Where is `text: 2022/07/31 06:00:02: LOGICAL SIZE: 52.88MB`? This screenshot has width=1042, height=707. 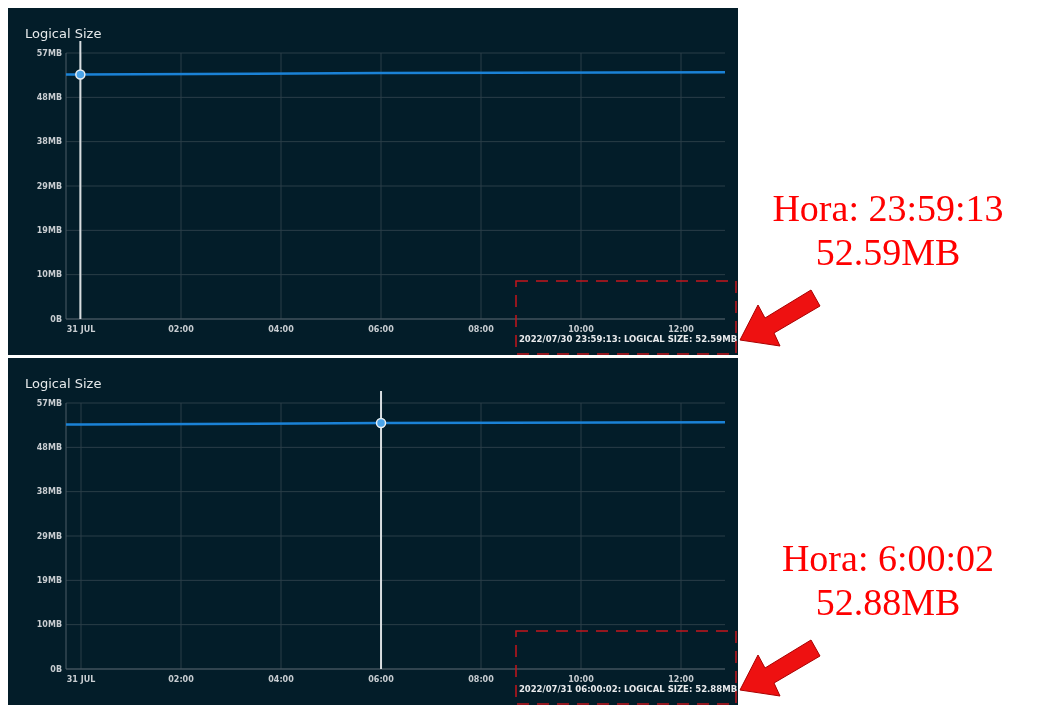
text: 2022/07/31 06:00:02: LOGICAL SIZE: 52.88MB is located at coordinates (628, 689).